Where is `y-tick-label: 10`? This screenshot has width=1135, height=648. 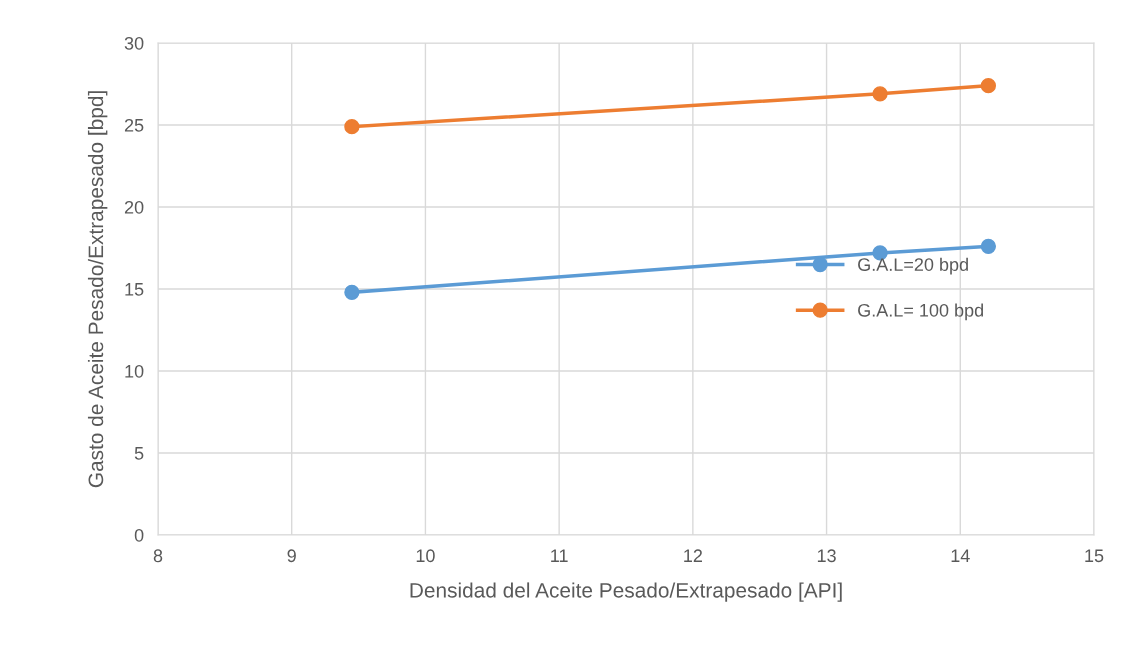 y-tick-label: 10 is located at coordinates (134, 371).